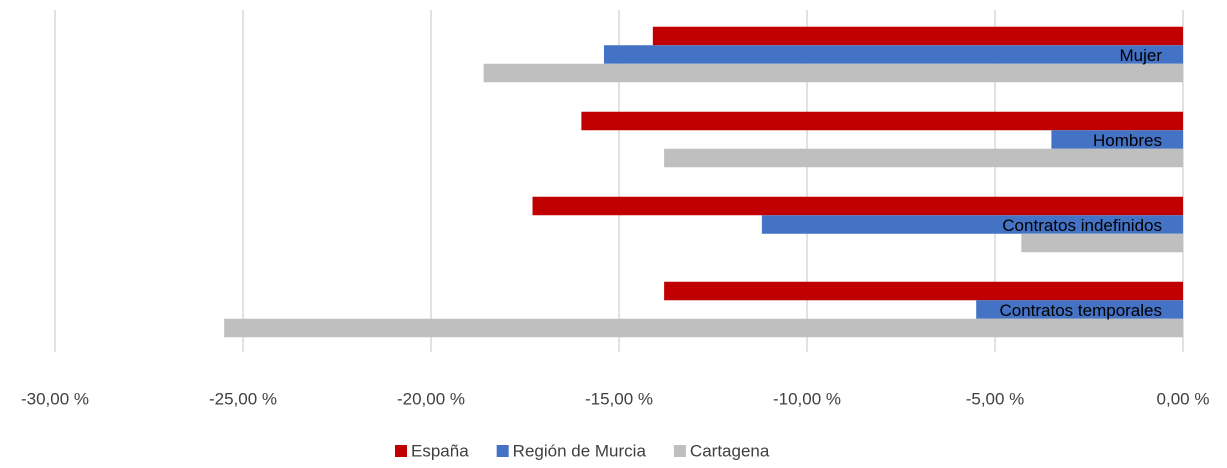 The image size is (1227, 468). What do you see at coordinates (440, 450) in the screenshot?
I see `legend-label: España` at bounding box center [440, 450].